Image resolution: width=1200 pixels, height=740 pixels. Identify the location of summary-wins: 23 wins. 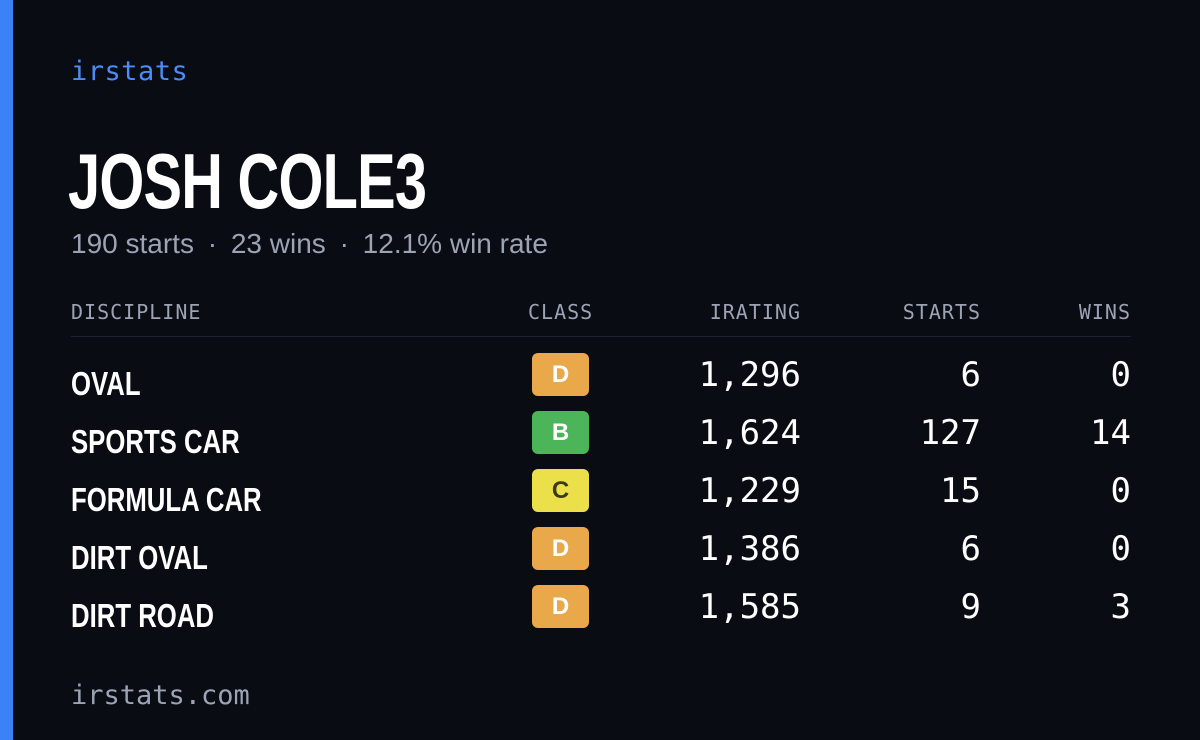
(278, 243).